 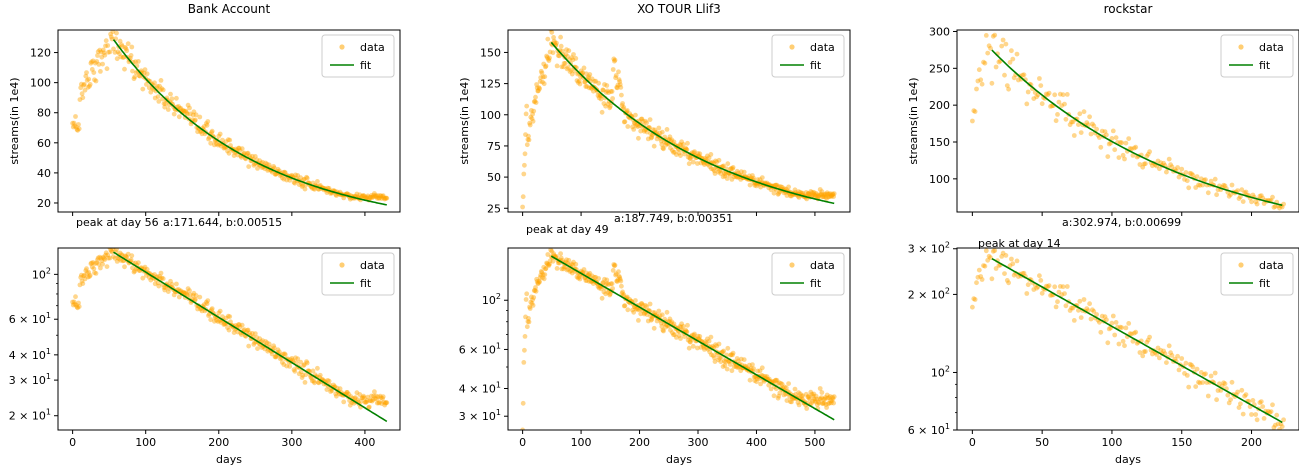 What do you see at coordinates (792, 265) in the screenshot?
I see `legend-marker-data` at bounding box center [792, 265].